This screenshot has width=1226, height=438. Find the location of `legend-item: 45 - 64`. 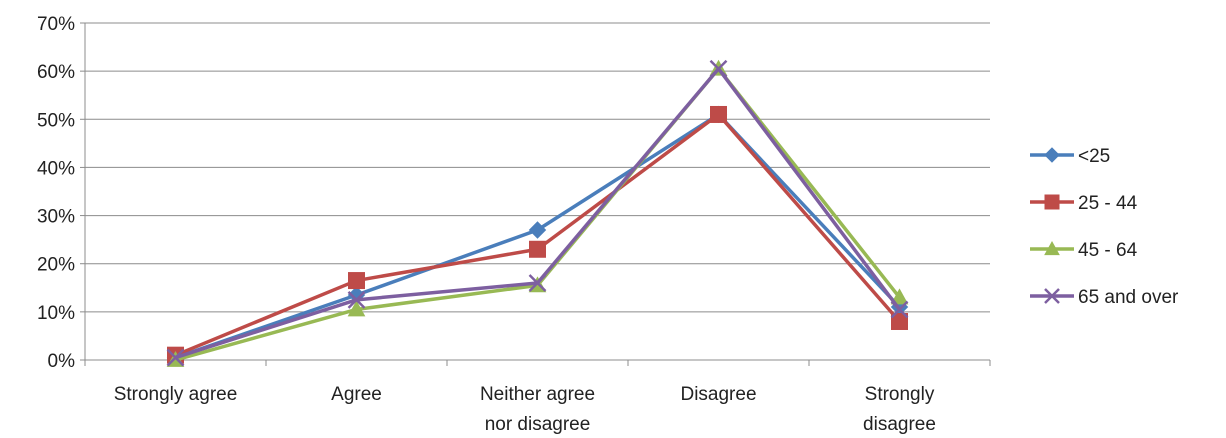

legend-item: 45 - 64 is located at coordinates (1084, 250).